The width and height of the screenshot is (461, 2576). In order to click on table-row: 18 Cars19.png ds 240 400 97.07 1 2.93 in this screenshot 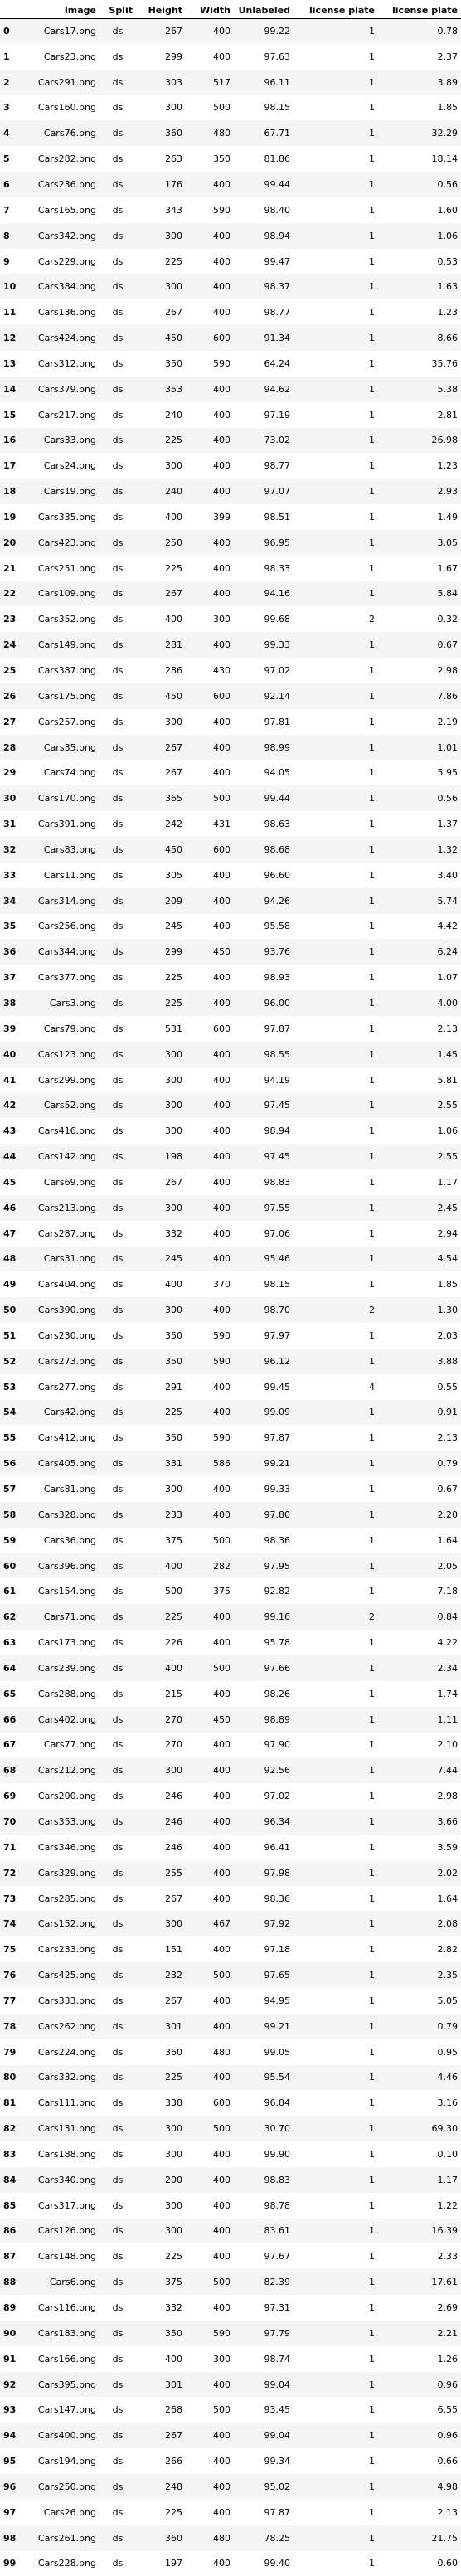, I will do `click(230, 492)`.